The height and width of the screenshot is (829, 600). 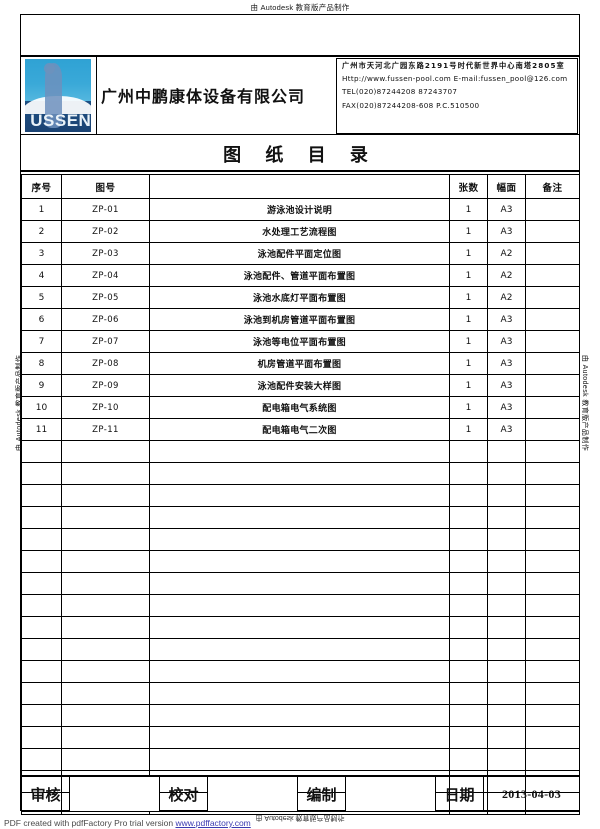 What do you see at coordinates (96, 96) in the screenshot?
I see `logo-divider` at bounding box center [96, 96].